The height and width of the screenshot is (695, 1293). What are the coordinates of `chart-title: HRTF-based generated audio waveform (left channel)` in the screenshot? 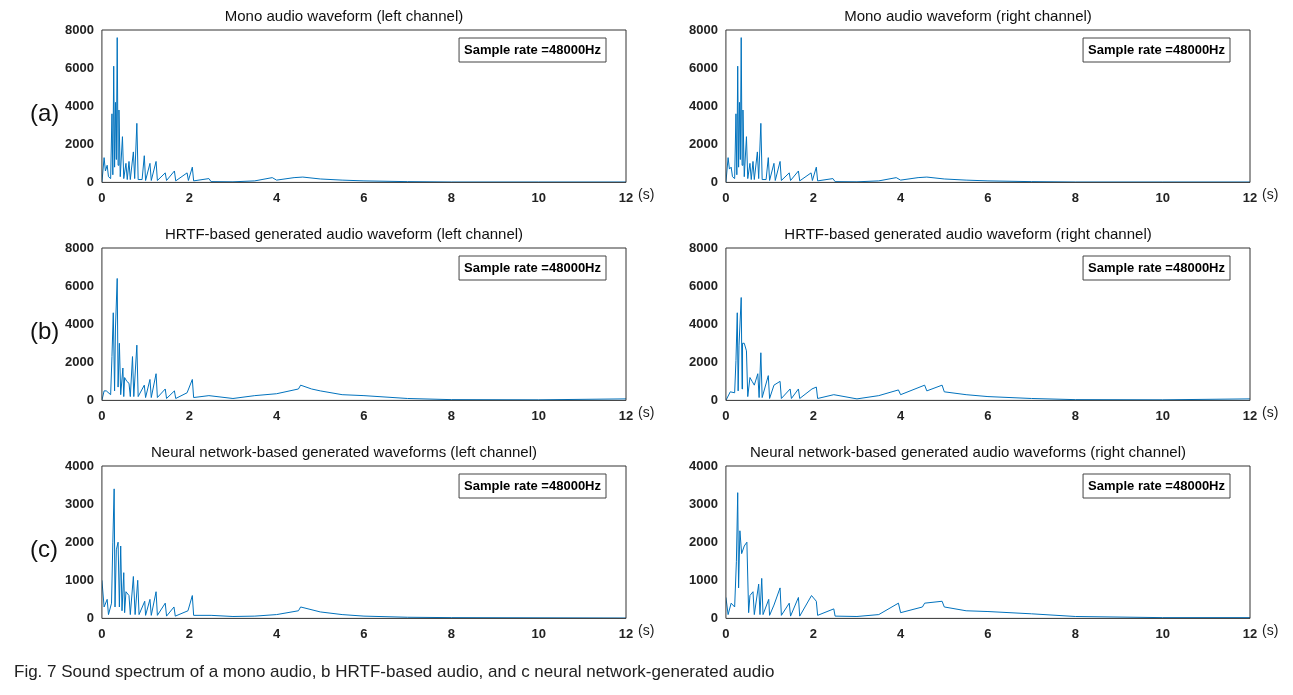 It's located at (344, 234).